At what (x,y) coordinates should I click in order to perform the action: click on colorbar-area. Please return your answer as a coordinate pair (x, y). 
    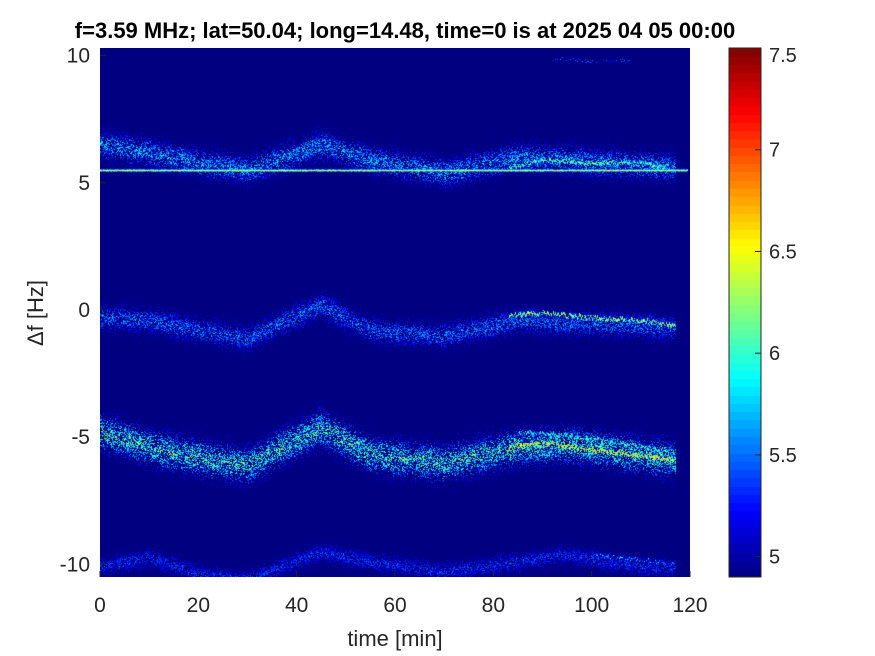
    Looking at the image, I should click on (745, 312).